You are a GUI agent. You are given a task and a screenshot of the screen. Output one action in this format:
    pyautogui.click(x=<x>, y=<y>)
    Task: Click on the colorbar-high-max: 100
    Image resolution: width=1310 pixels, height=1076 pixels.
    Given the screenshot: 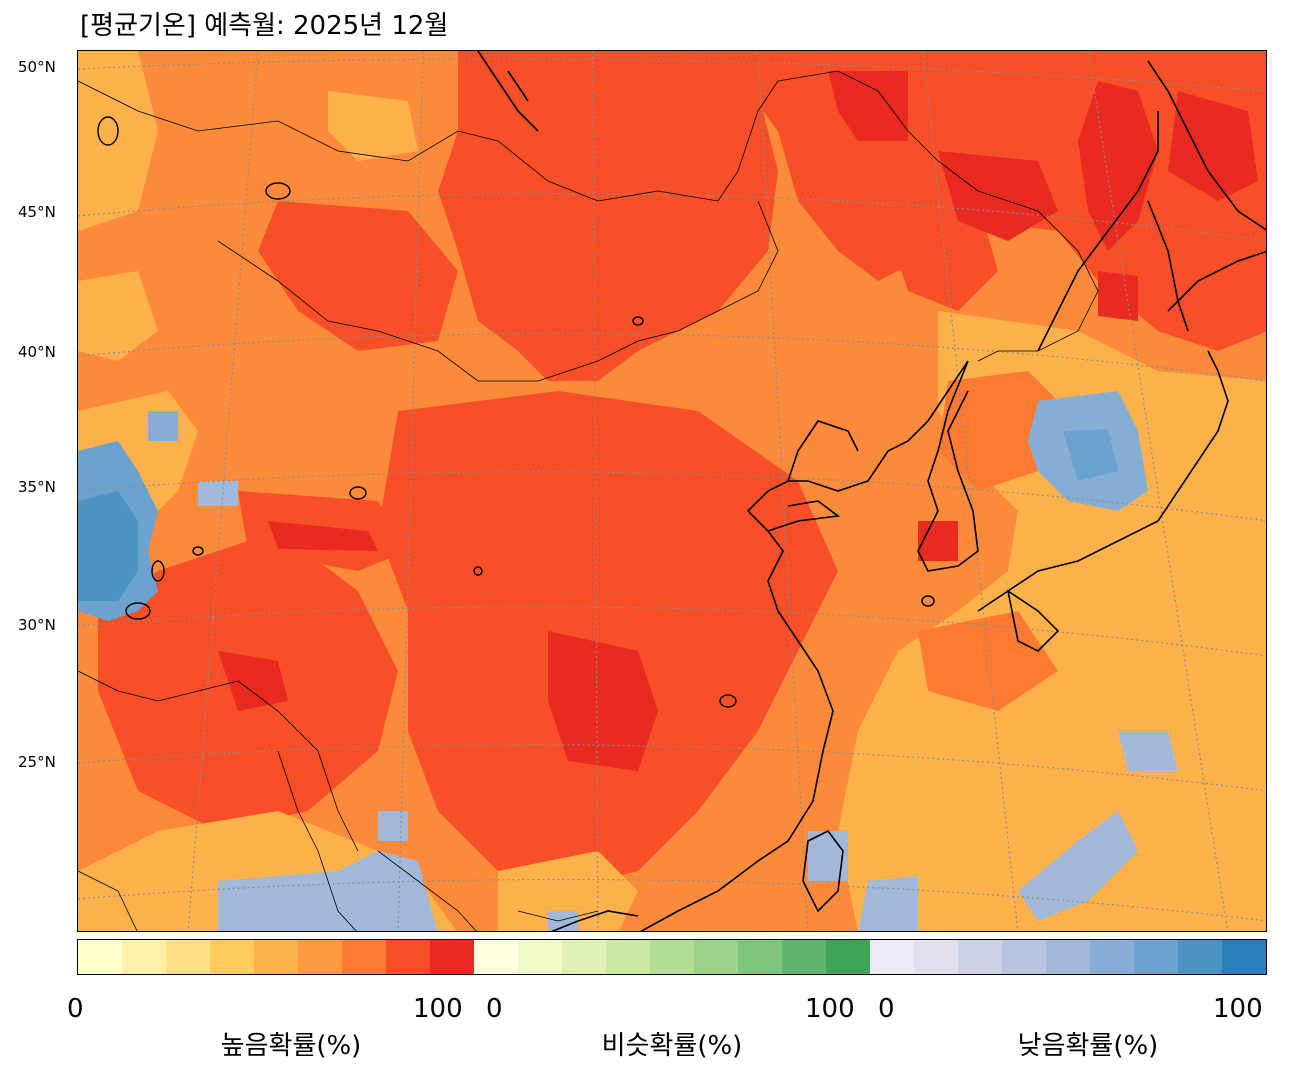 What is the action you would take?
    pyautogui.click(x=438, y=1009)
    